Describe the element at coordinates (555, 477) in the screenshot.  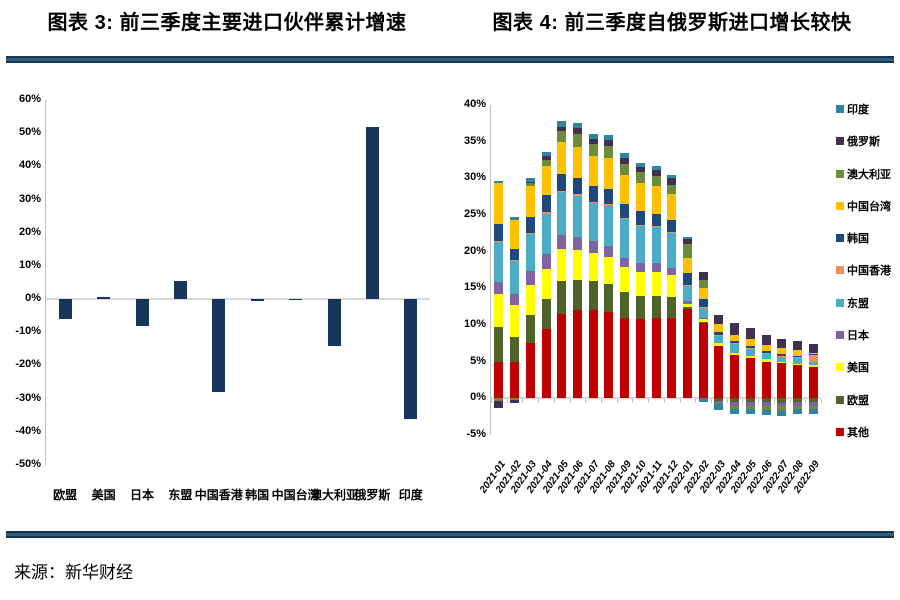
I see `x-axis-label-2021-05: 2021-05` at that location.